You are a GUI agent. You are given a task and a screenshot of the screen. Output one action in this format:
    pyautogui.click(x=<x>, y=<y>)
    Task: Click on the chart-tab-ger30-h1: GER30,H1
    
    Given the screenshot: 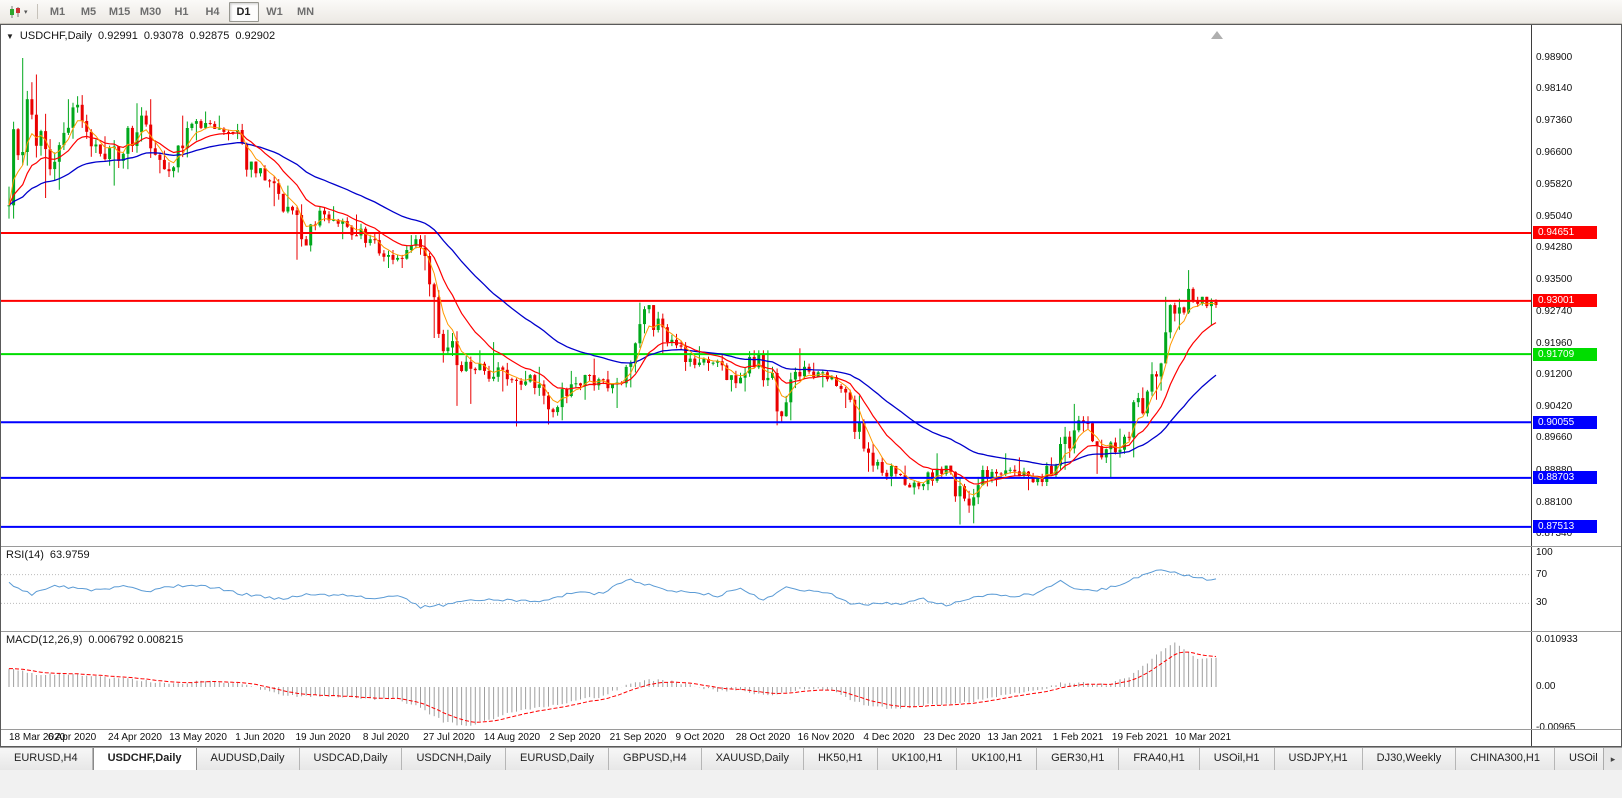 What is the action you would take?
    pyautogui.click(x=1078, y=759)
    